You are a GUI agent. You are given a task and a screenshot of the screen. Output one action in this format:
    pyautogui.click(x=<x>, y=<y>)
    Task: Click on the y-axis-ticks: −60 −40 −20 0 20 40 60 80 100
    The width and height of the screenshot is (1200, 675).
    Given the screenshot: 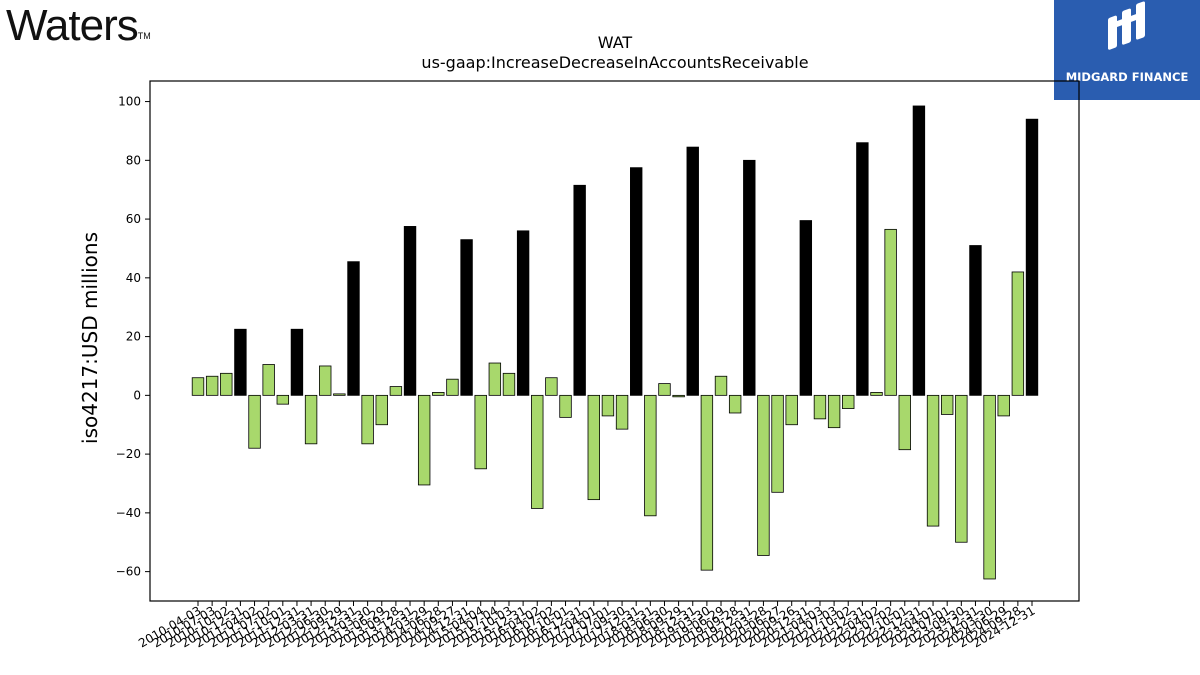 What is the action you would take?
    pyautogui.click(x=133, y=337)
    